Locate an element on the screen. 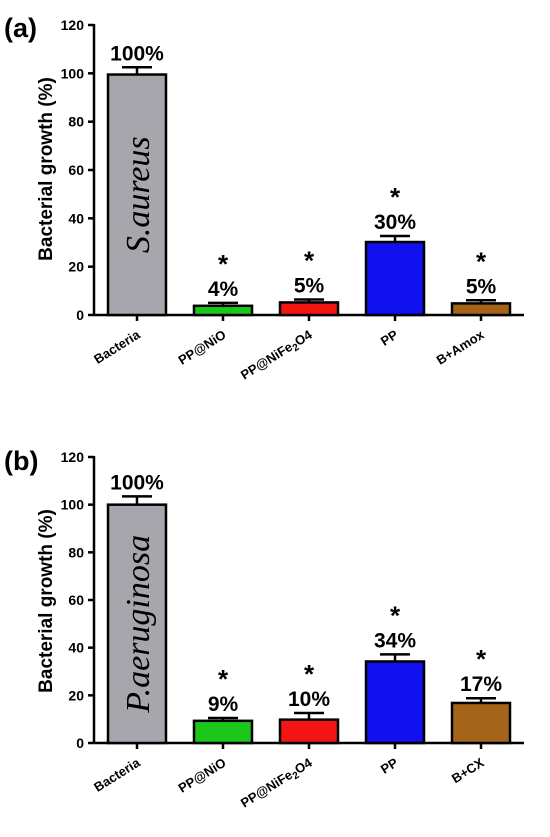  x-tick-label: B+Amox is located at coordinates (461, 346).